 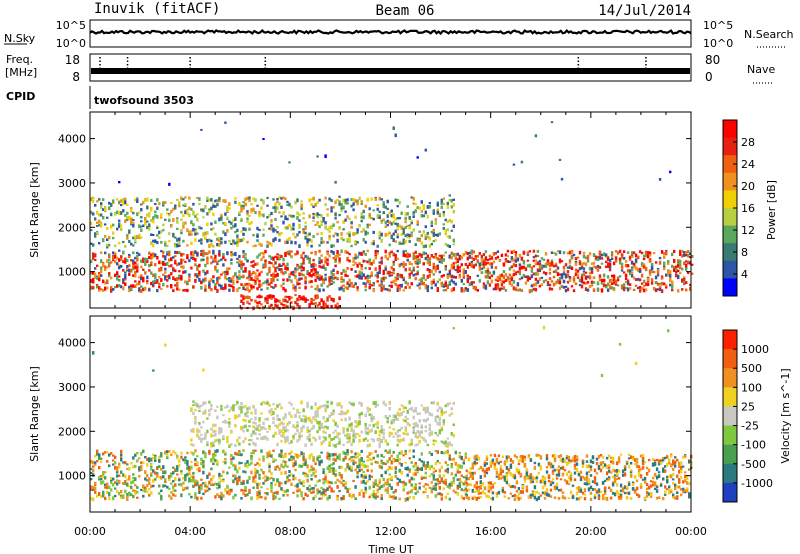 I want to click on noise-trace, so click(x=390, y=32).